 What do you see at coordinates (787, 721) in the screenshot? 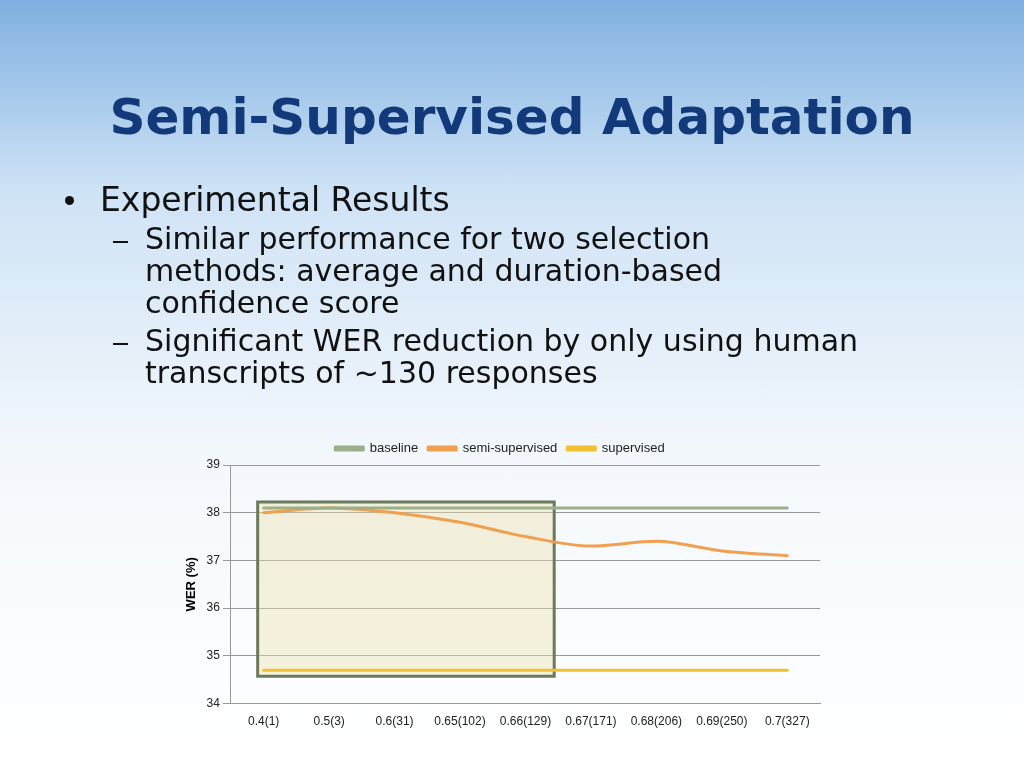
I see `x-tick-label: 0.7(327)` at bounding box center [787, 721].